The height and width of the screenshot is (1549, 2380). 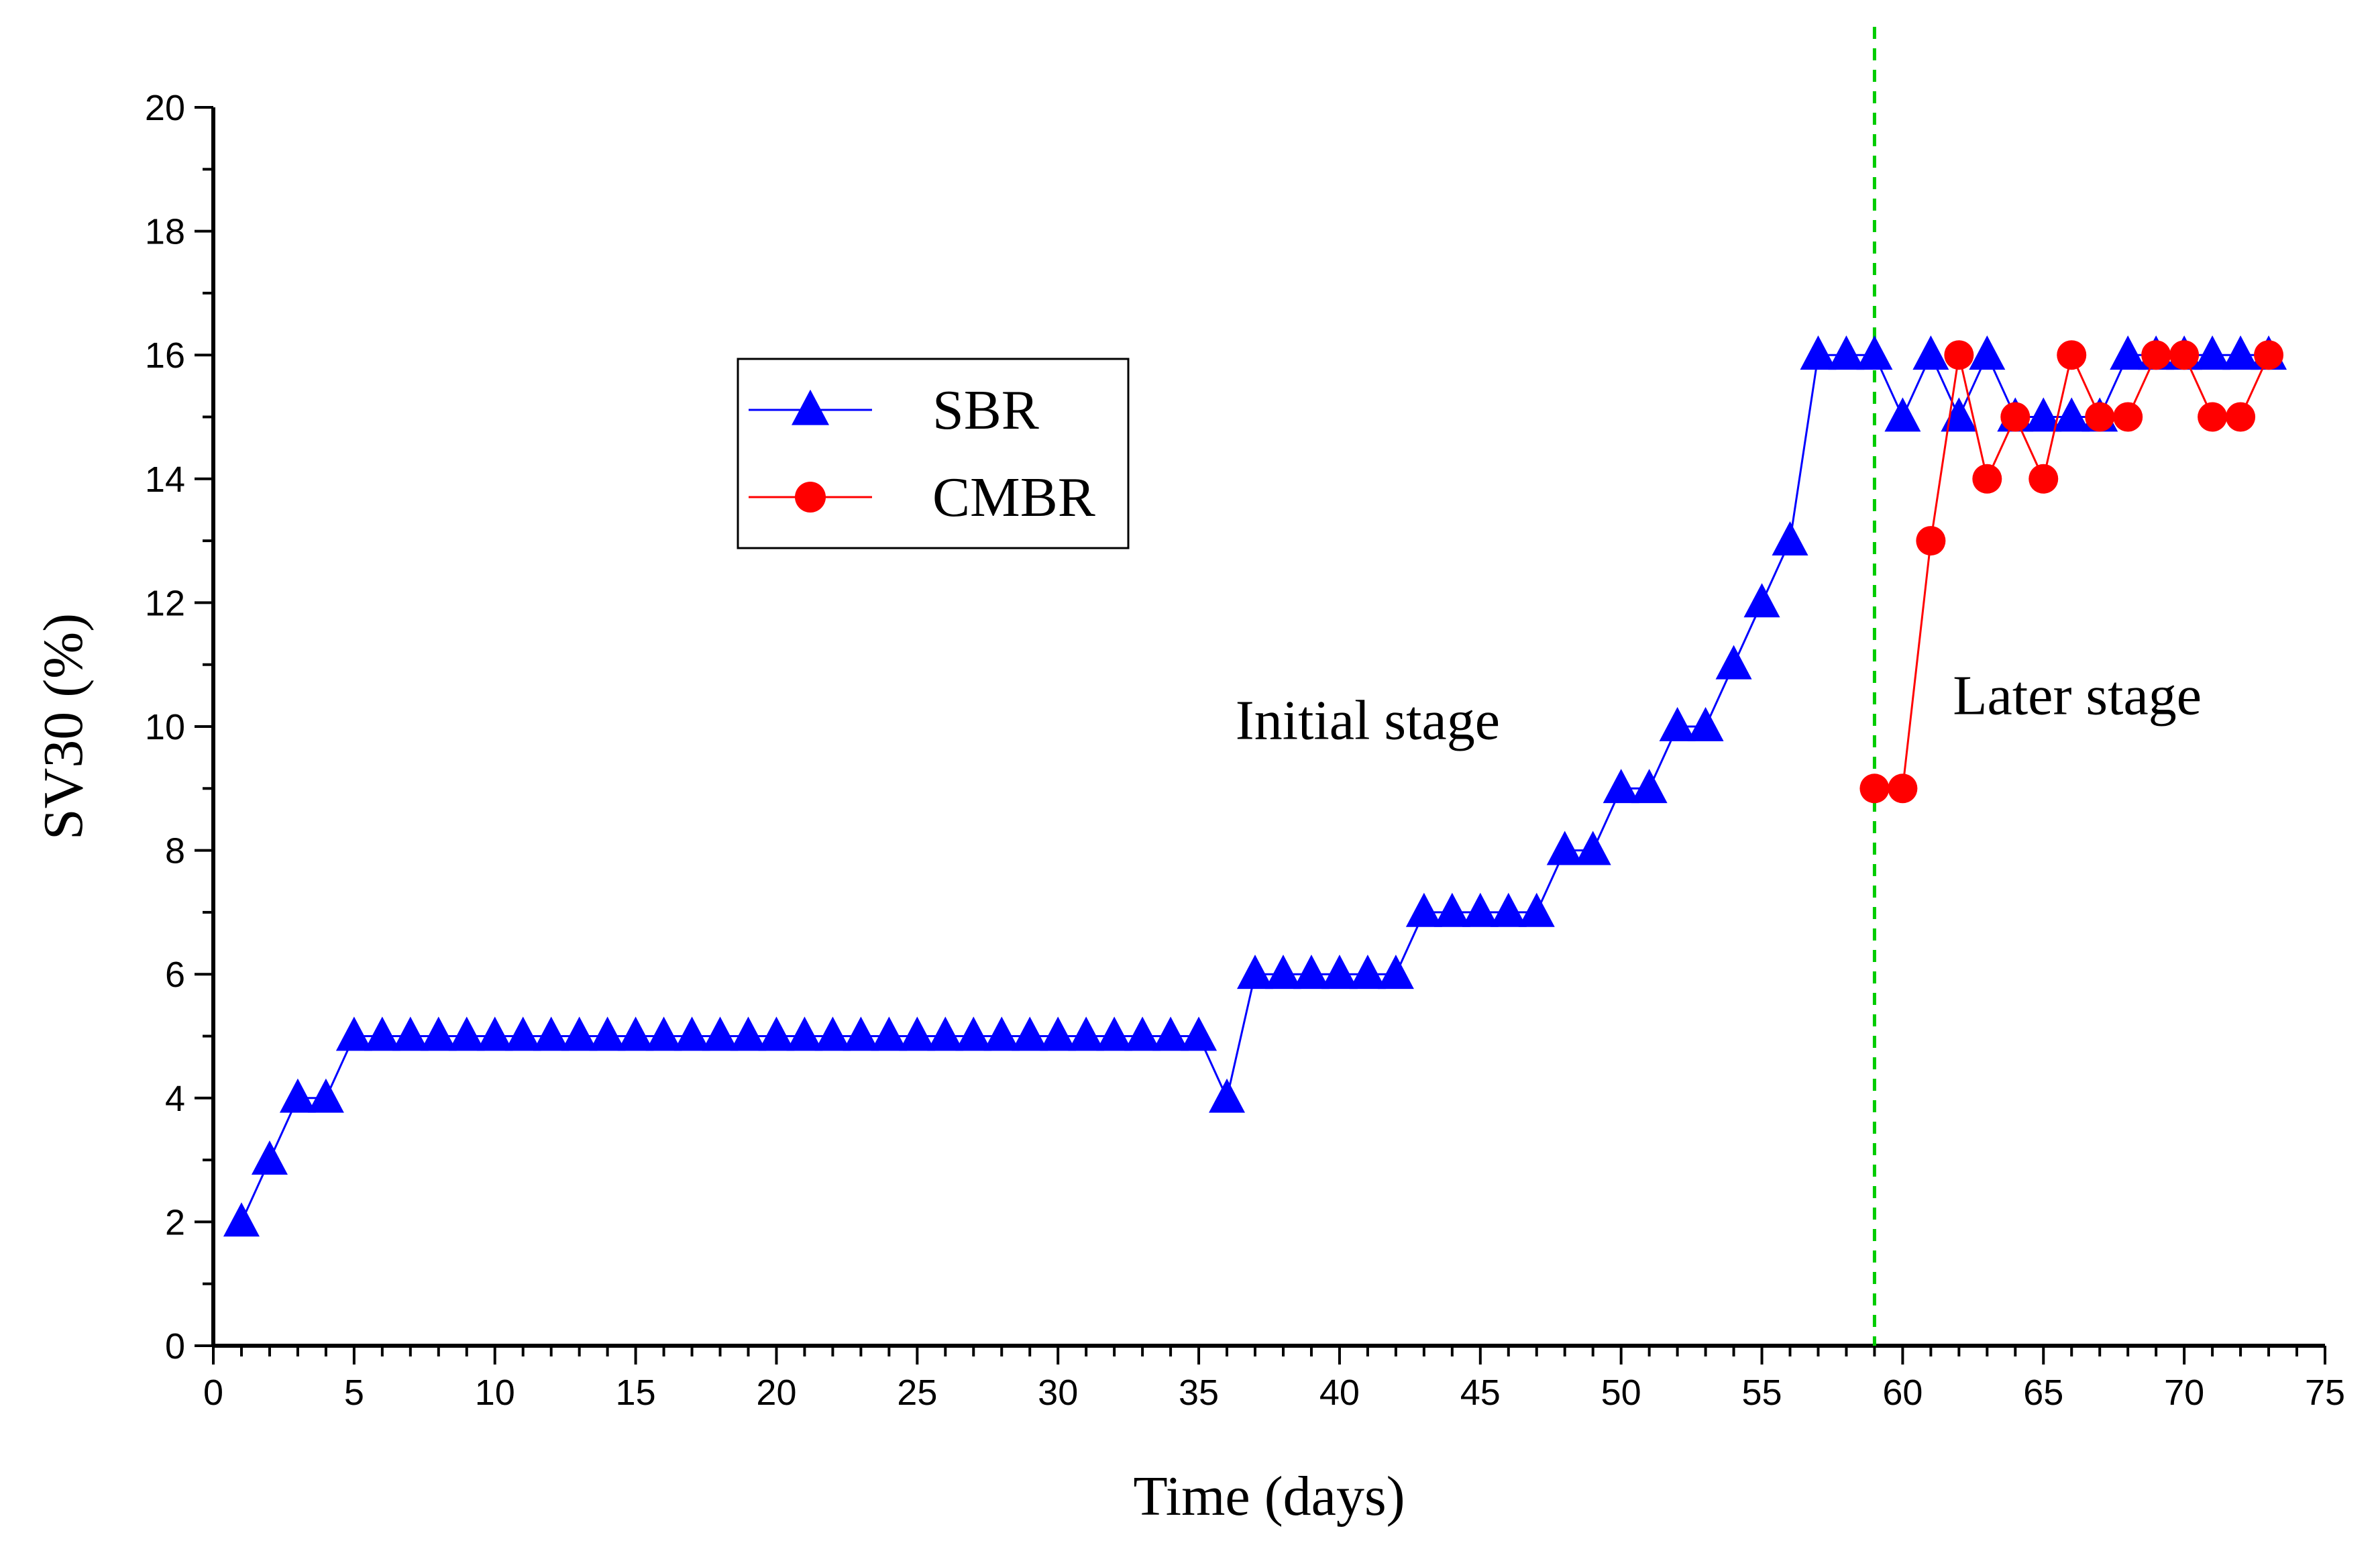 I want to click on legend: SBR CMBR, so click(x=933, y=454).